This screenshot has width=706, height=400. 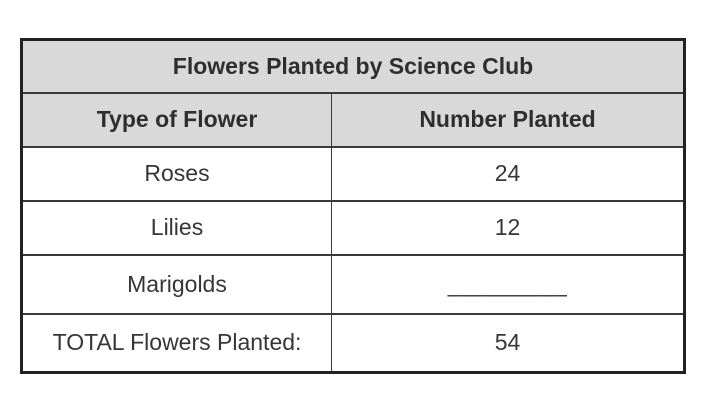 What do you see at coordinates (508, 227) in the screenshot?
I see `number-planted-cell: 12` at bounding box center [508, 227].